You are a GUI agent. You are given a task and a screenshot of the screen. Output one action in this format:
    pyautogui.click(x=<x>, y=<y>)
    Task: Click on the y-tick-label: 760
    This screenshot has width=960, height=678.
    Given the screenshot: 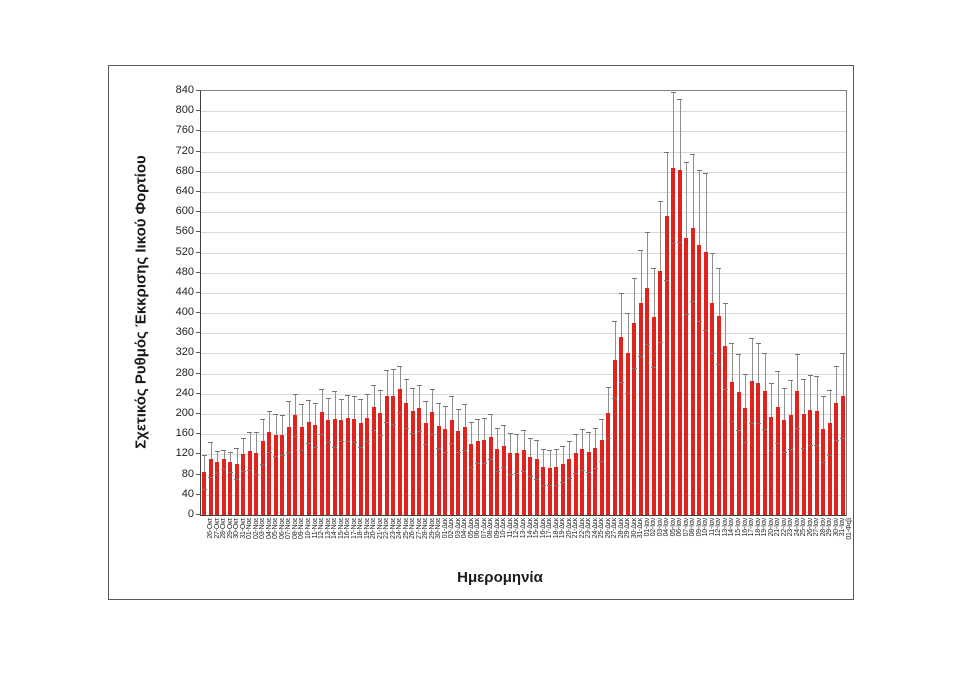 What is the action you would take?
    pyautogui.click(x=184, y=130)
    